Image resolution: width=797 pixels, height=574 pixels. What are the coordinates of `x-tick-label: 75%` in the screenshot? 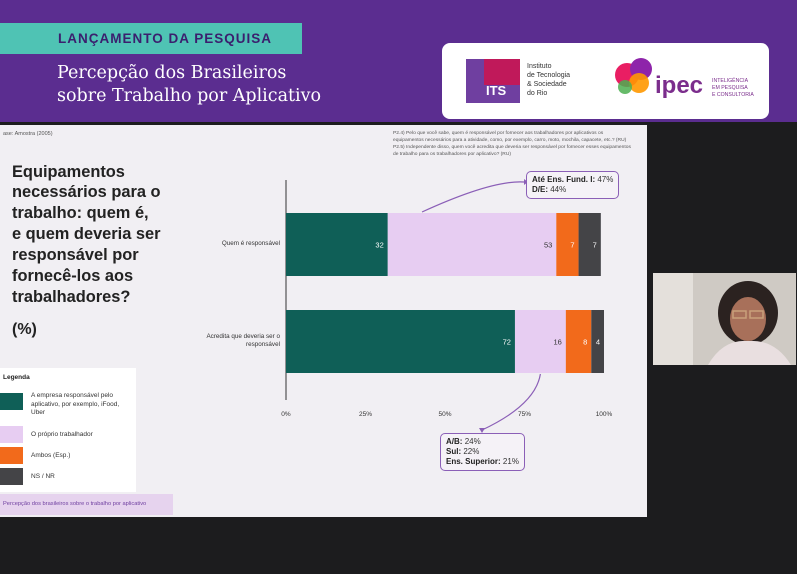 It's located at (524, 414).